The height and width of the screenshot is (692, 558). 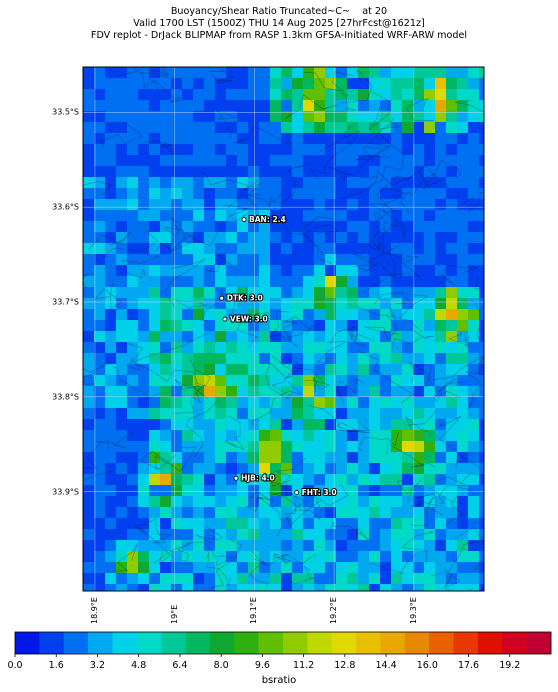 What do you see at coordinates (225, 319) in the screenshot?
I see `station-marker` at bounding box center [225, 319].